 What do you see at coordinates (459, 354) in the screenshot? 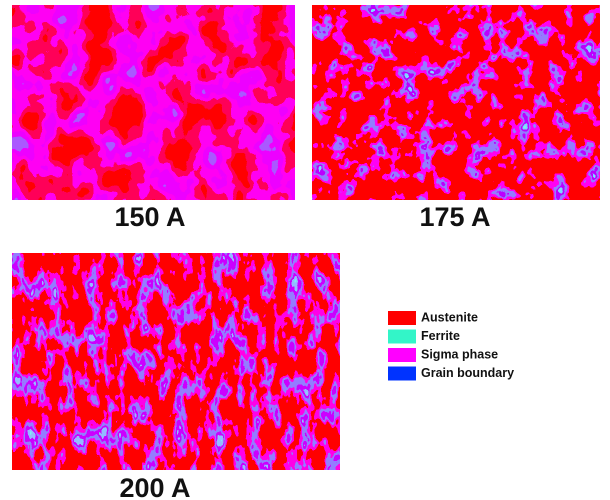
I see `legend-label: Sigma phase` at bounding box center [459, 354].